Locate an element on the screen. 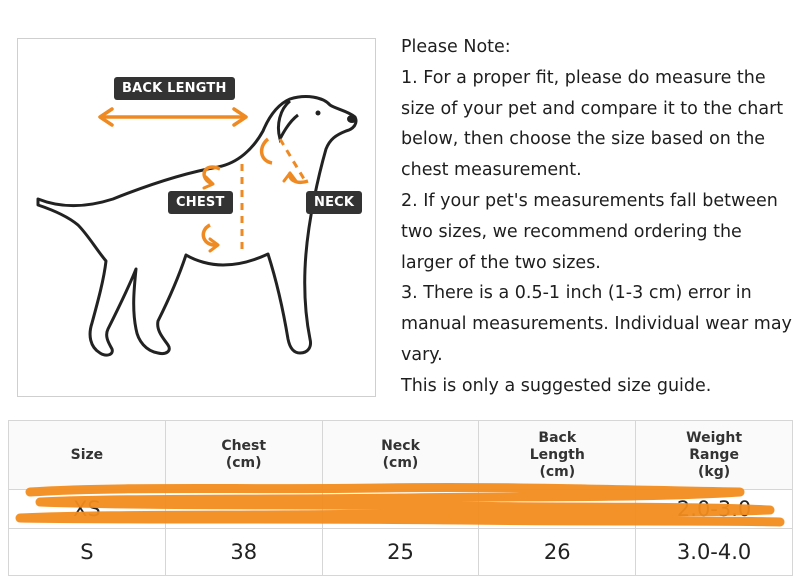  cell-neck: 25 is located at coordinates (400, 552).